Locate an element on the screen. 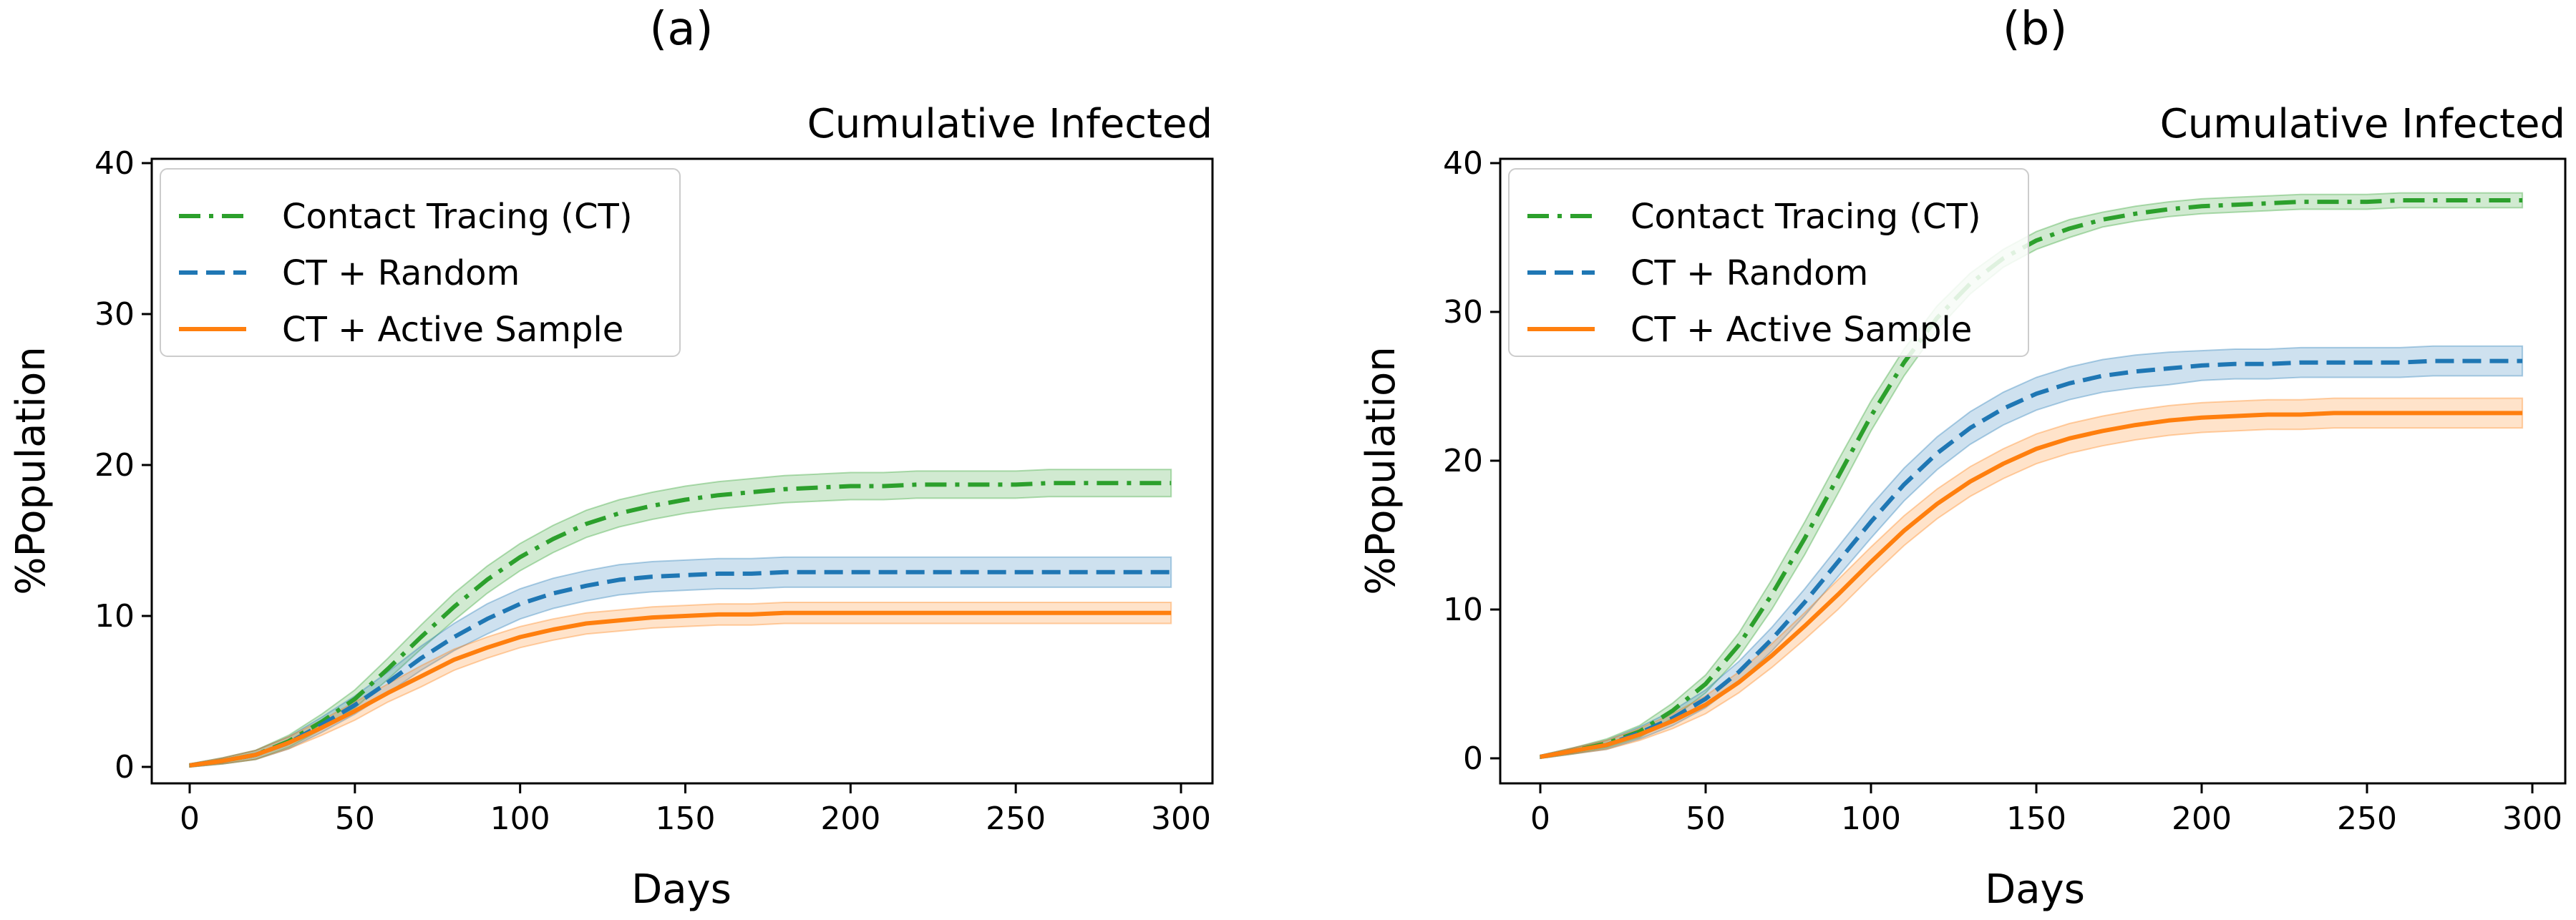 The image size is (2576, 920). series-lines is located at coordinates (680, 625).